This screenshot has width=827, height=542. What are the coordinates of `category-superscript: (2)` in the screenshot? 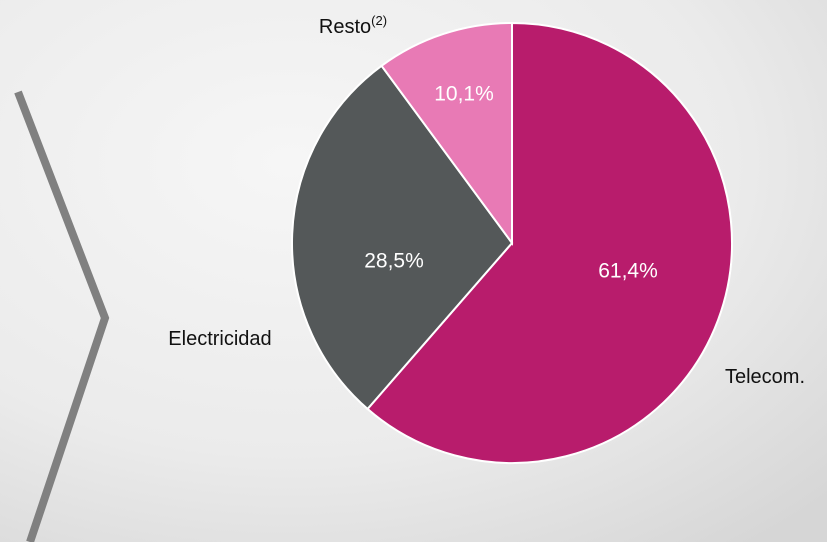 It's located at (379, 20).